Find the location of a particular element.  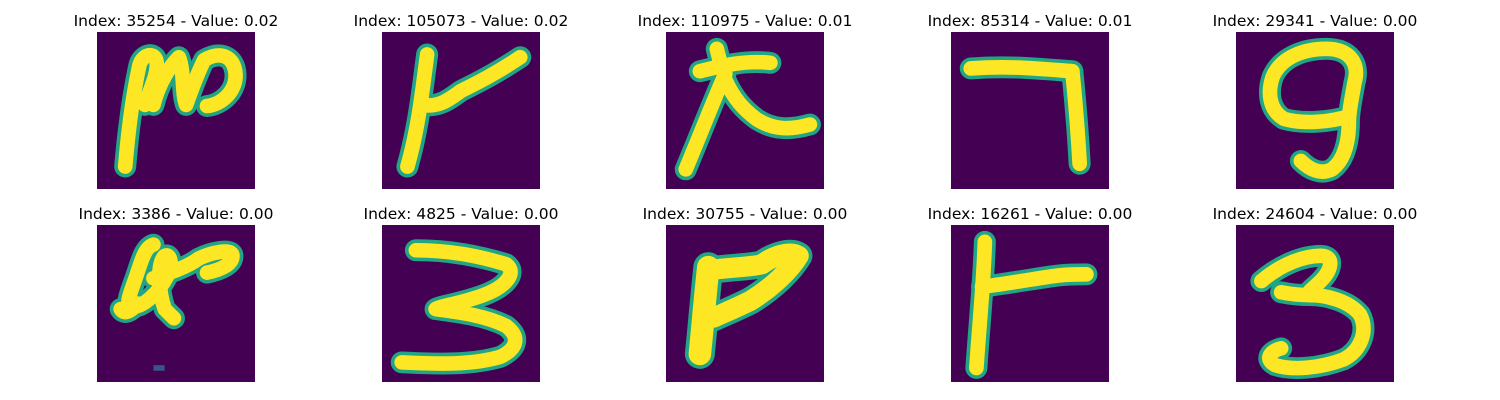

panel-4: Index: 85314 - Value: 0.01 is located at coordinates (1030, 102).